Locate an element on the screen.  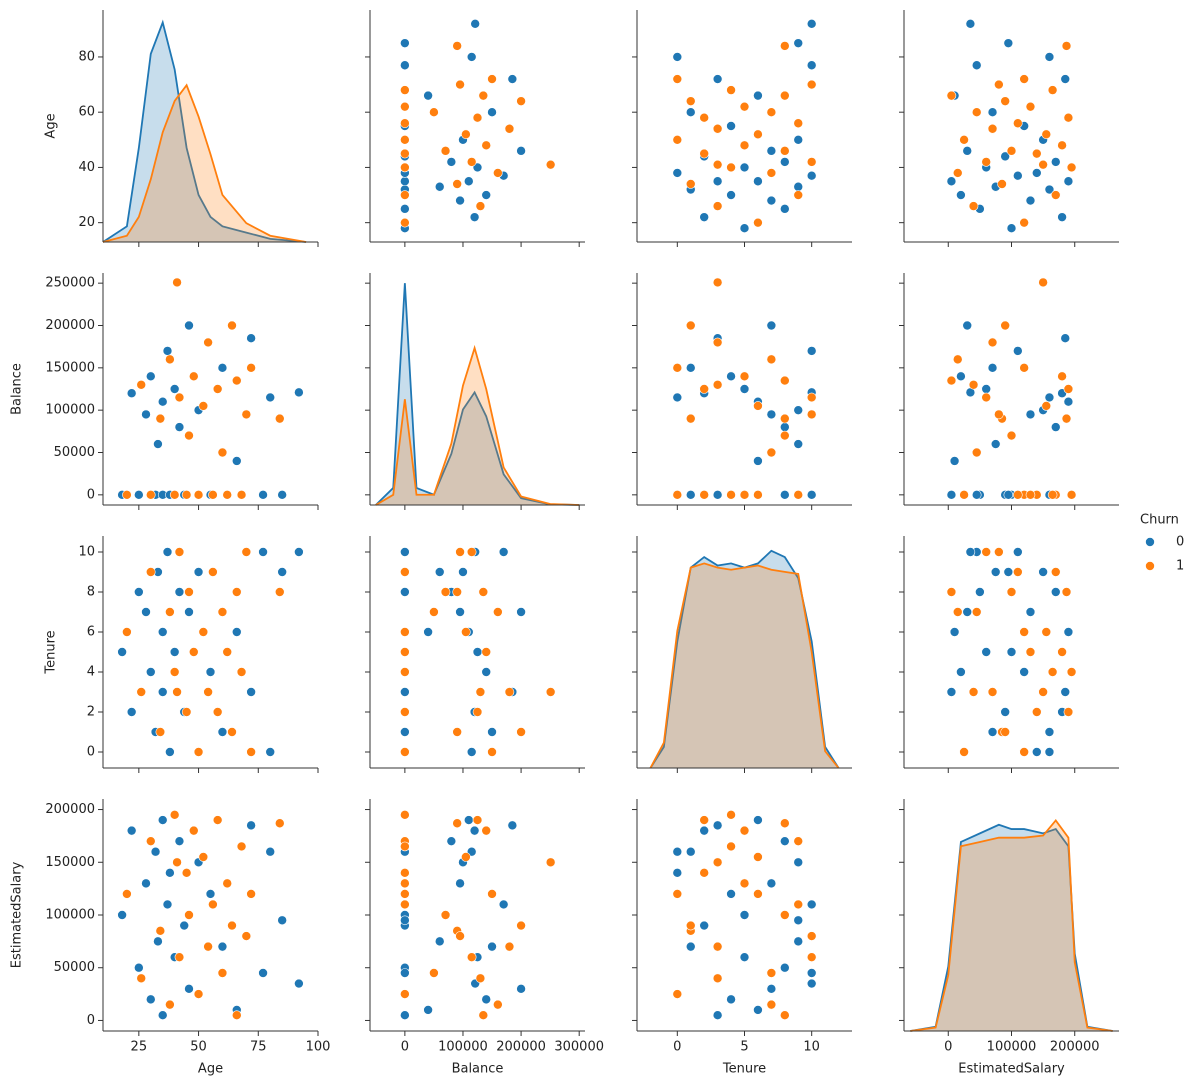
y-tick-label: 50000 is located at coordinates (74, 452).